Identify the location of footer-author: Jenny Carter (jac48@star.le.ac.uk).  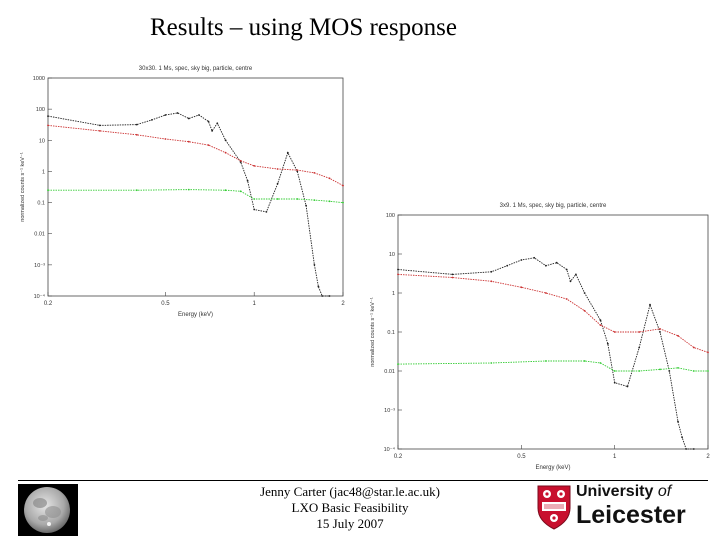
(350, 491).